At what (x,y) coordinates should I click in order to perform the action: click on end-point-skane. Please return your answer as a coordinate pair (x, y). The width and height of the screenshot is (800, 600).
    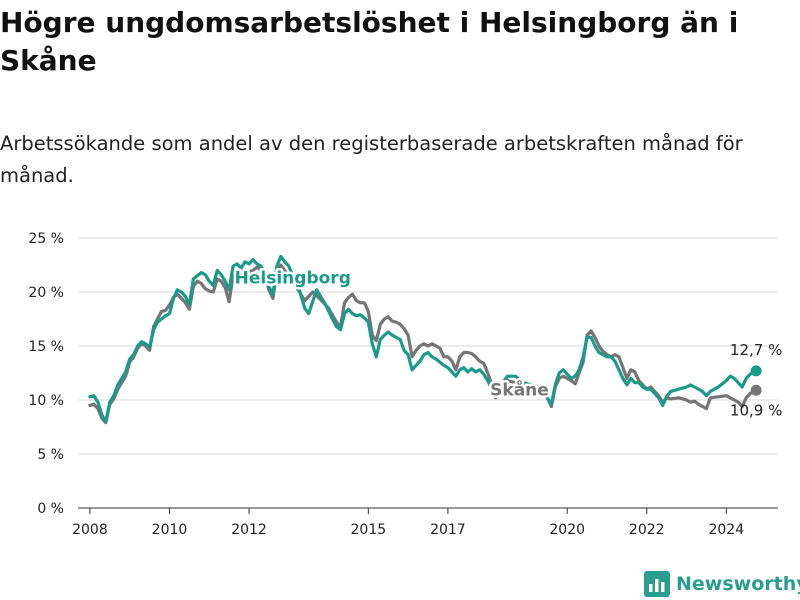
    Looking at the image, I should click on (756, 390).